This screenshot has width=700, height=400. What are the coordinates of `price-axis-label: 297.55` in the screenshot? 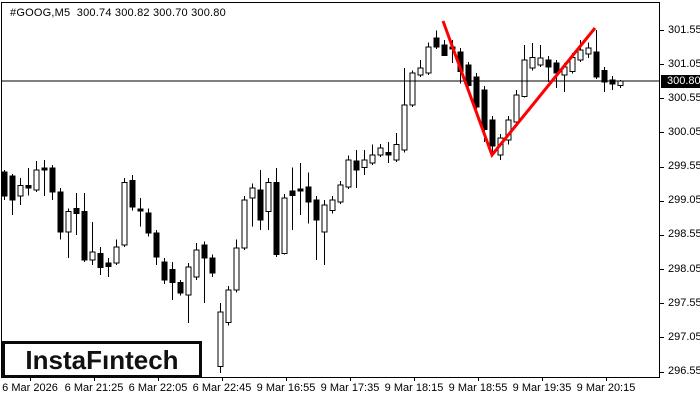 It's located at (684, 303).